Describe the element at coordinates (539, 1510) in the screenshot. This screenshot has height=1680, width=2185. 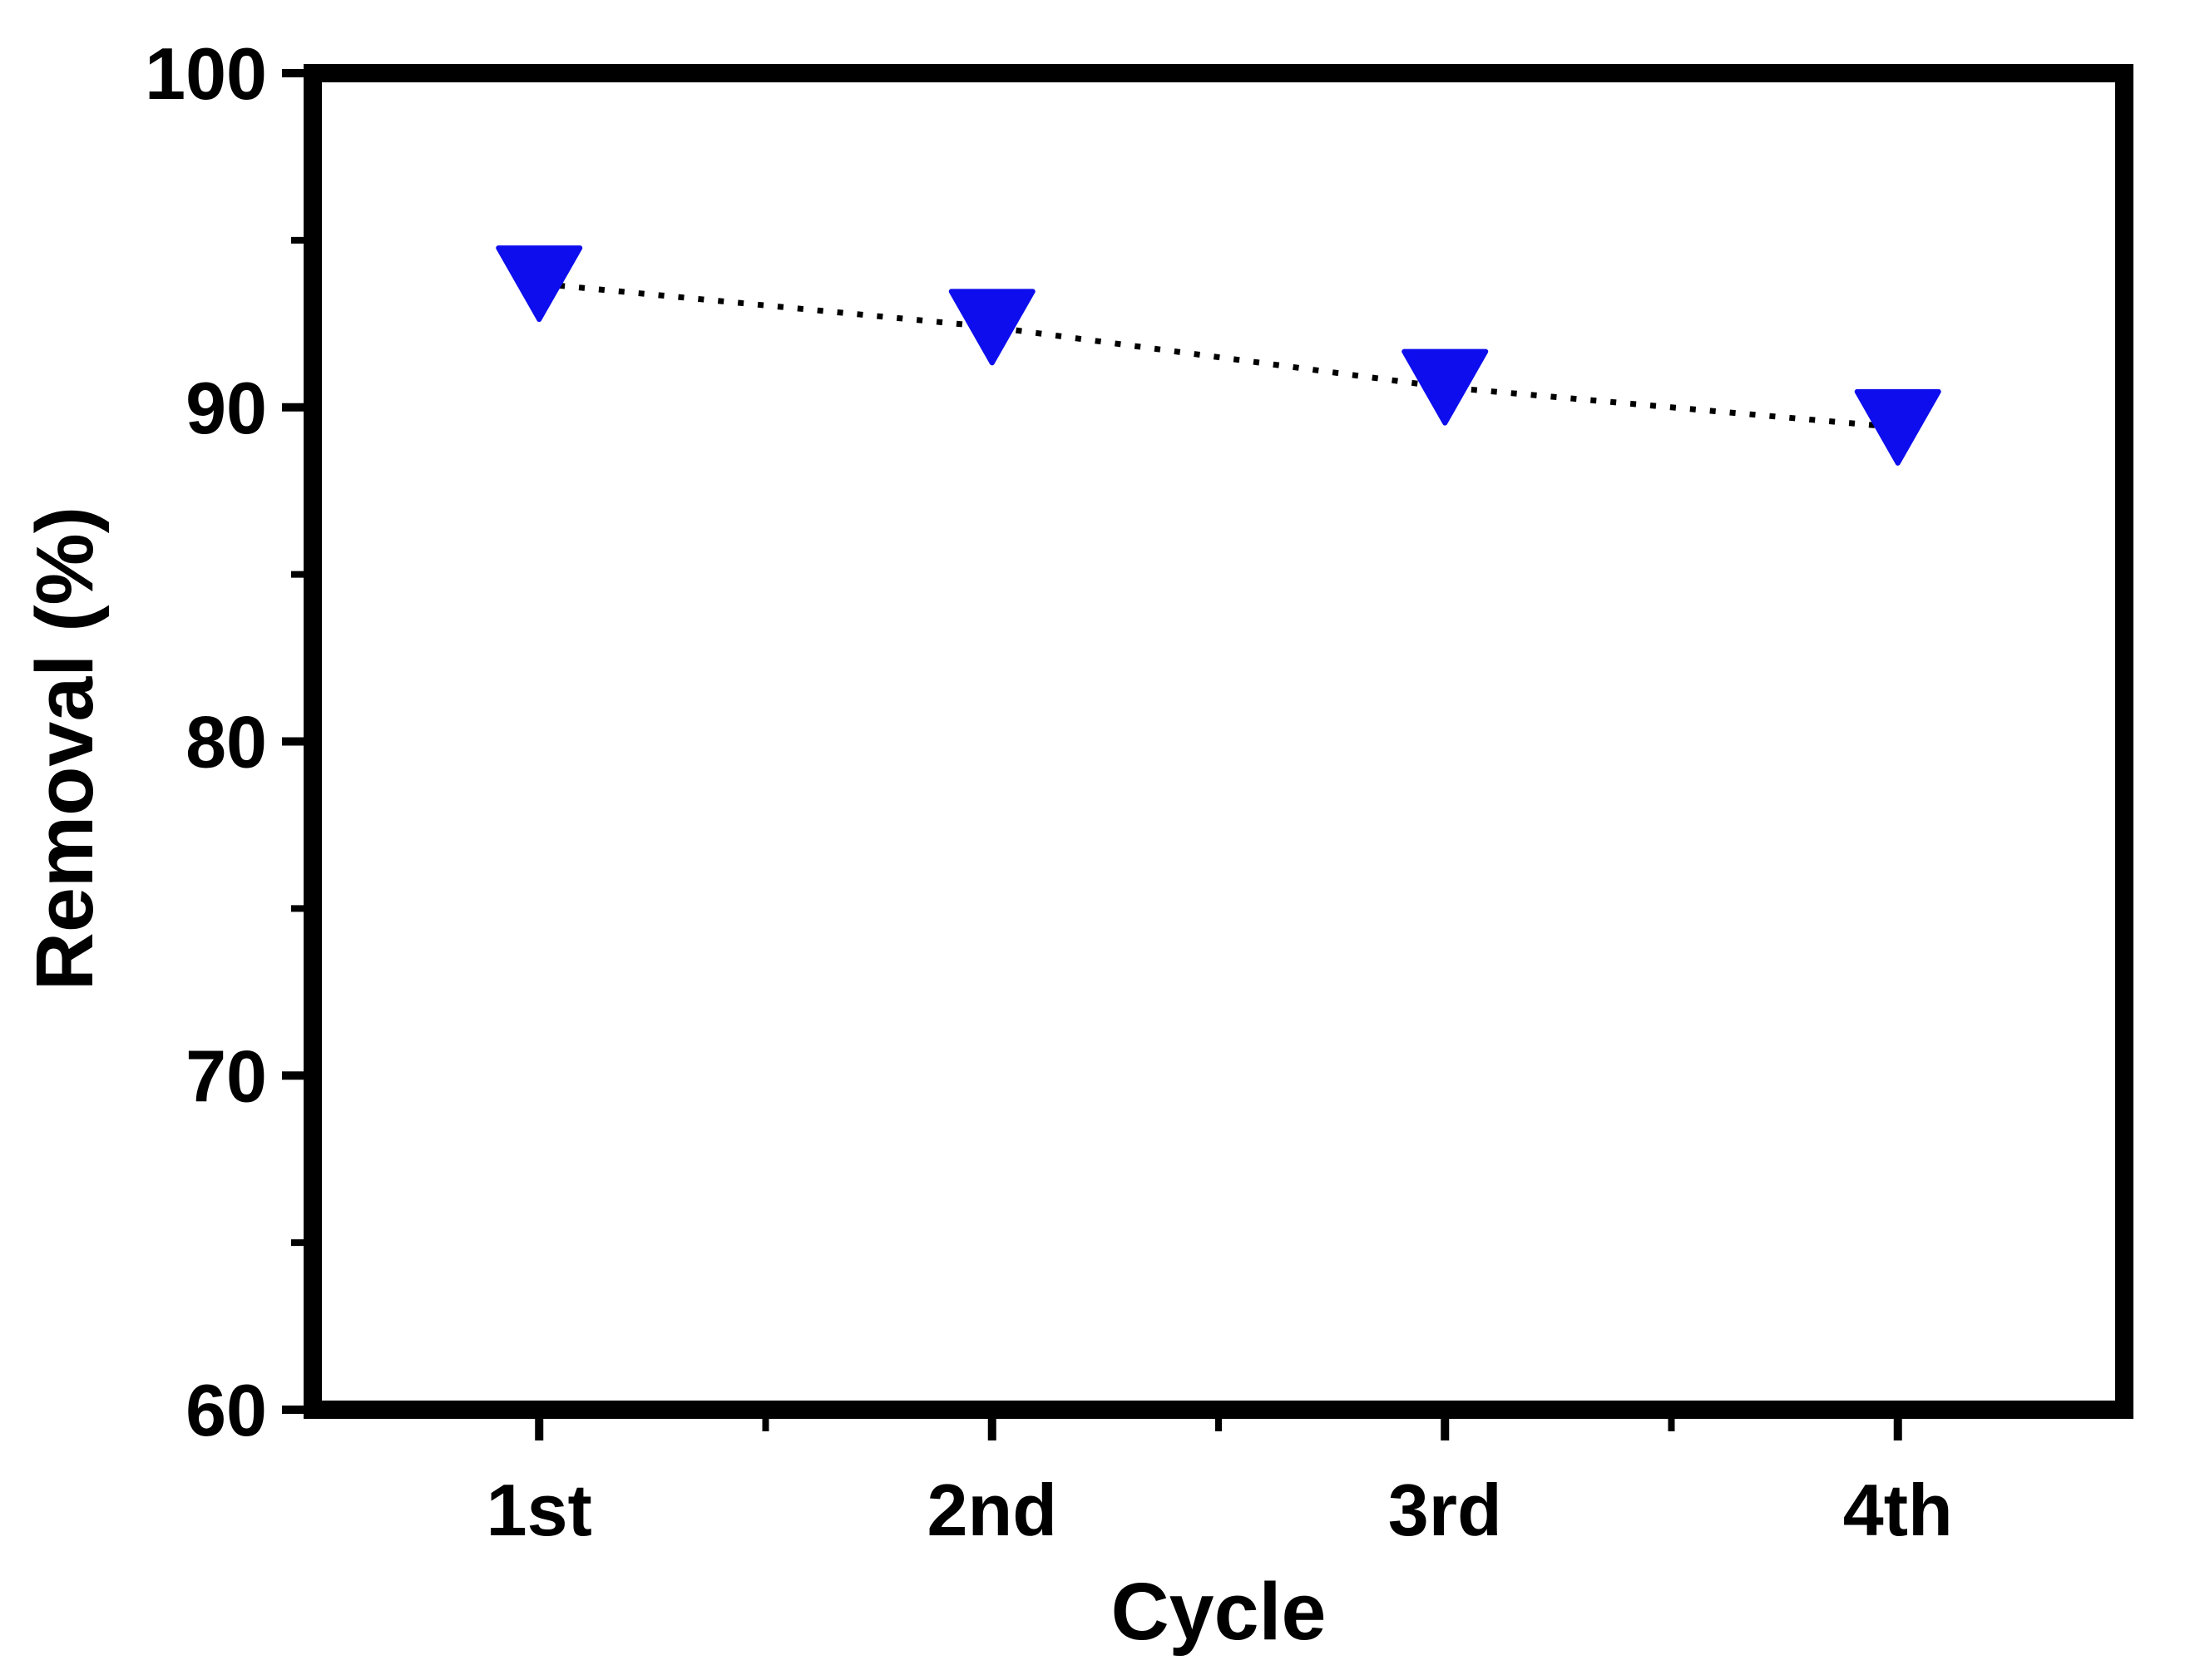
I see `x-axis-tick-label: 1st` at that location.